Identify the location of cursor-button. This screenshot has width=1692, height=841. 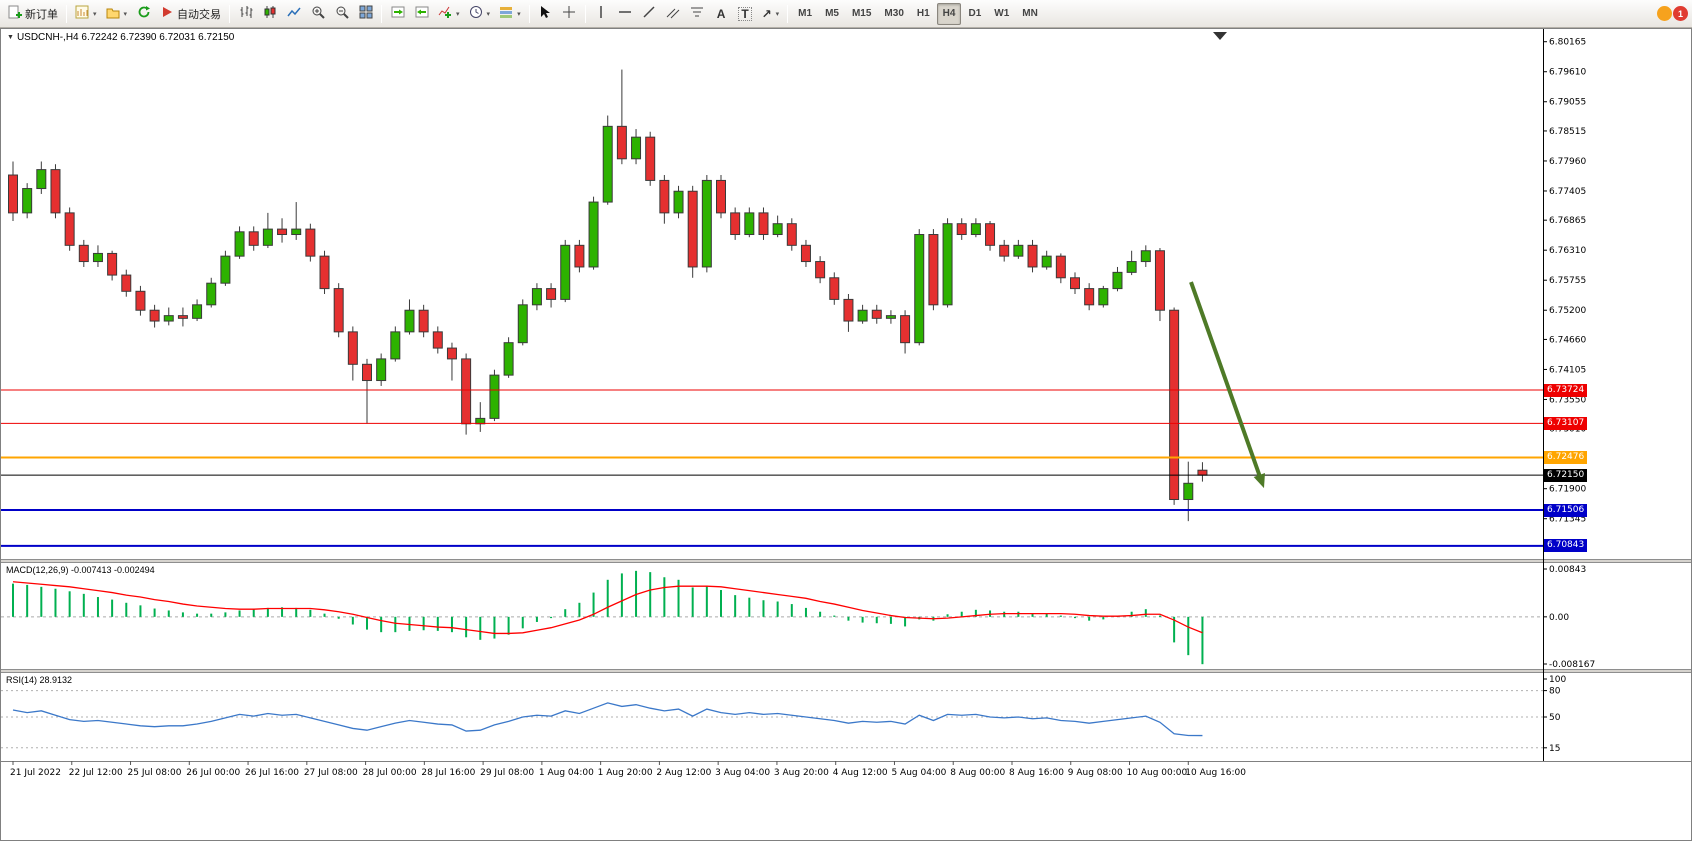
(545, 14).